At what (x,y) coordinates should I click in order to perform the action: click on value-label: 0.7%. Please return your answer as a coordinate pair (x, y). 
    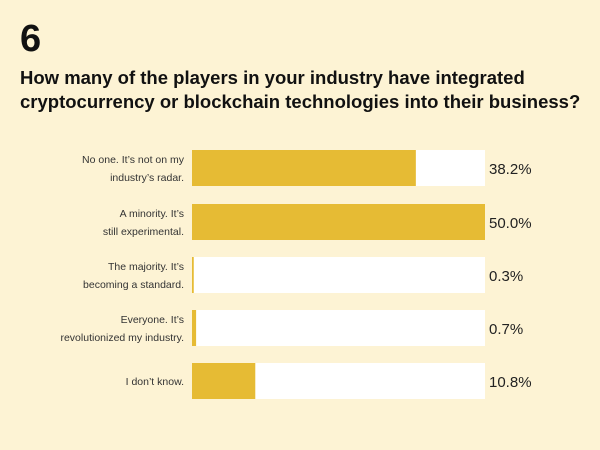
    Looking at the image, I should click on (506, 329).